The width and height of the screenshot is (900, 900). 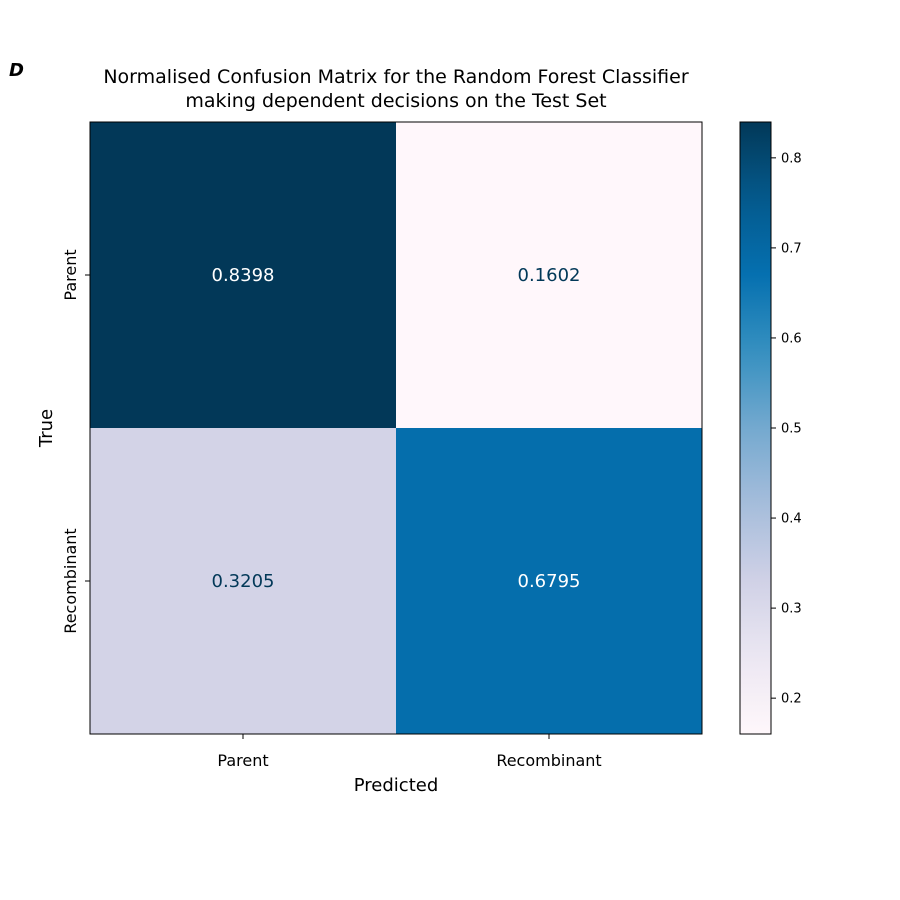 I want to click on y-axis-ticks: Parent Recombinant, so click(x=75, y=441).